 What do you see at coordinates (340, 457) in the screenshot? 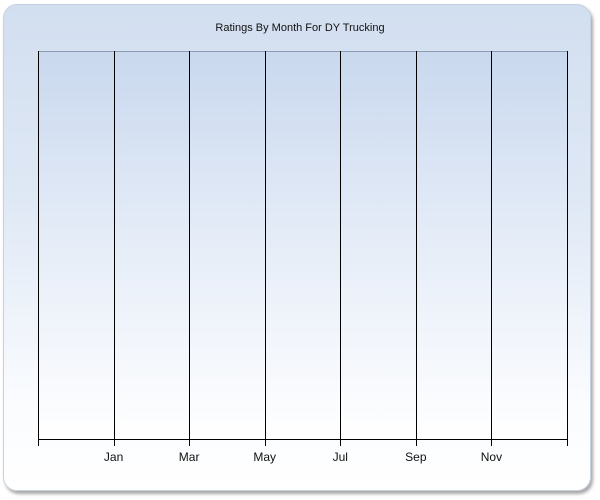
I see `x-tick-label: Jul` at bounding box center [340, 457].